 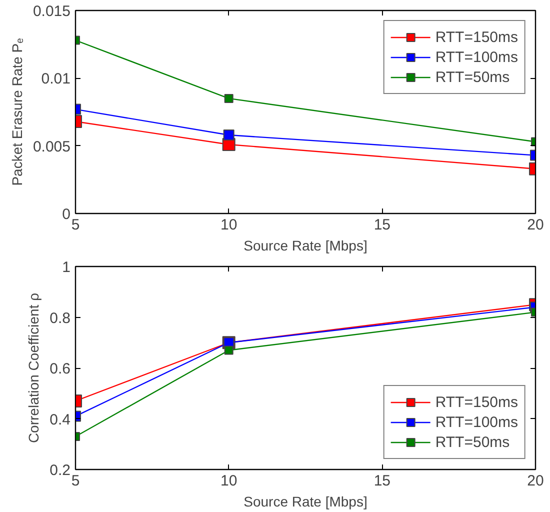 I want to click on y-tick-label: 0.4, so click(x=60, y=419).